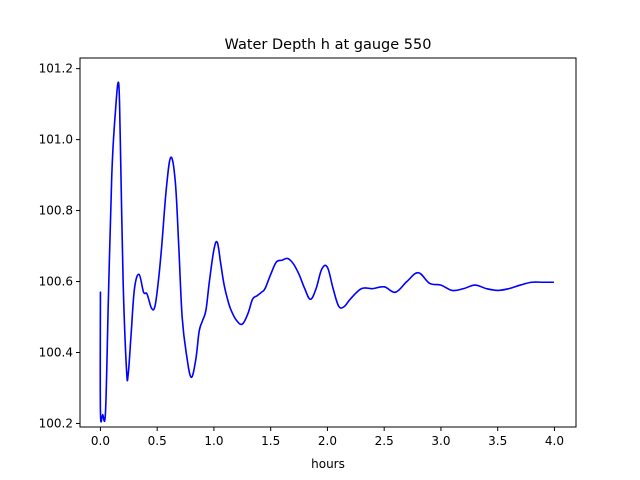  Describe the element at coordinates (56, 211) in the screenshot. I see `y-tick-label: 100.8` at that location.